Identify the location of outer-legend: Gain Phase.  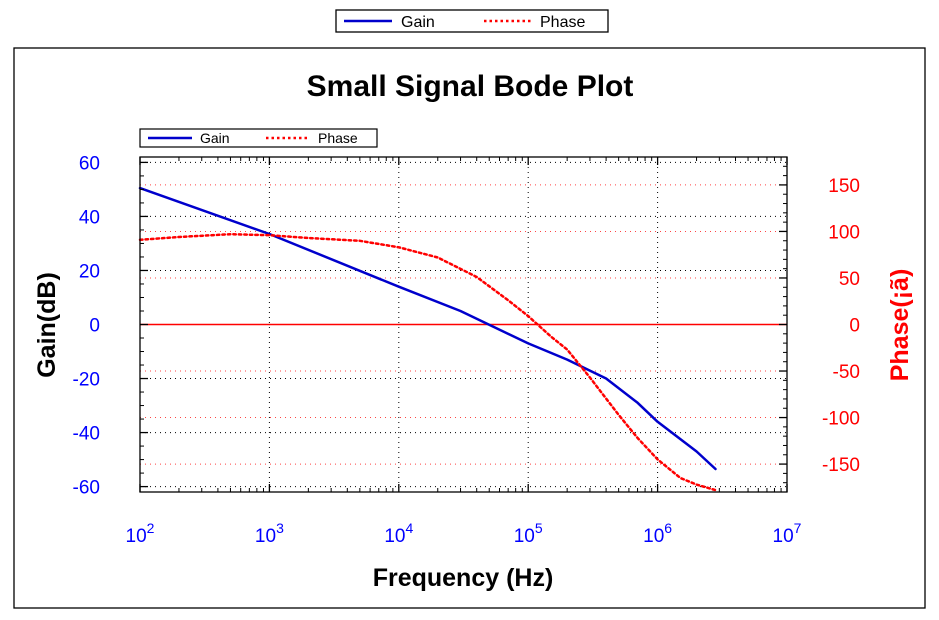
(472, 21).